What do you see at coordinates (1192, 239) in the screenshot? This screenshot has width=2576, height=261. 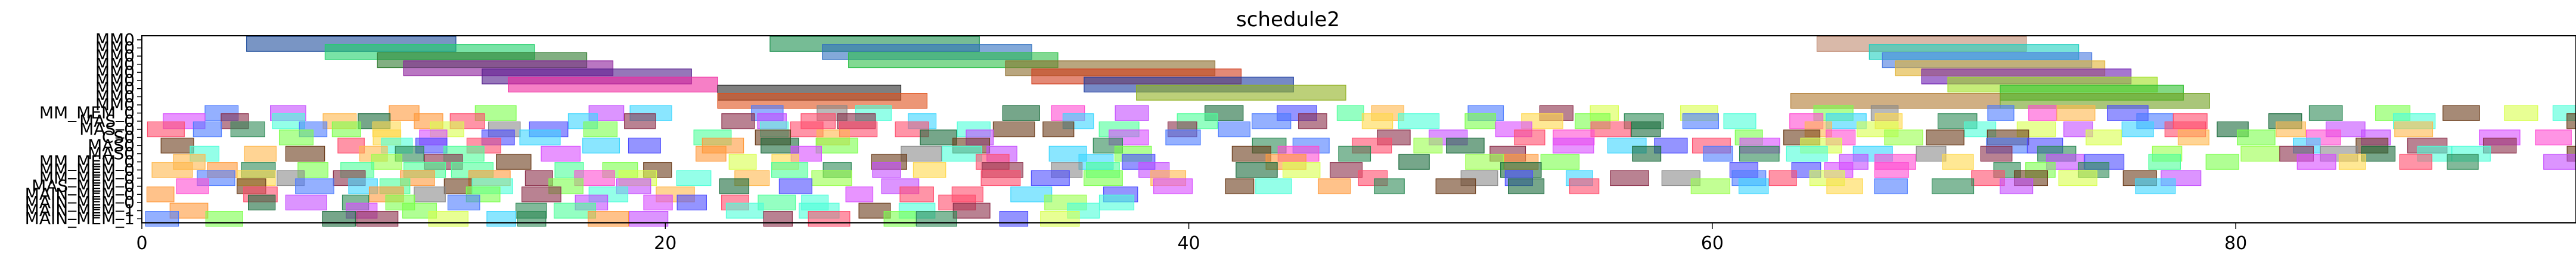 I see `x-axis: 0 20 40 60 80` at bounding box center [1192, 239].